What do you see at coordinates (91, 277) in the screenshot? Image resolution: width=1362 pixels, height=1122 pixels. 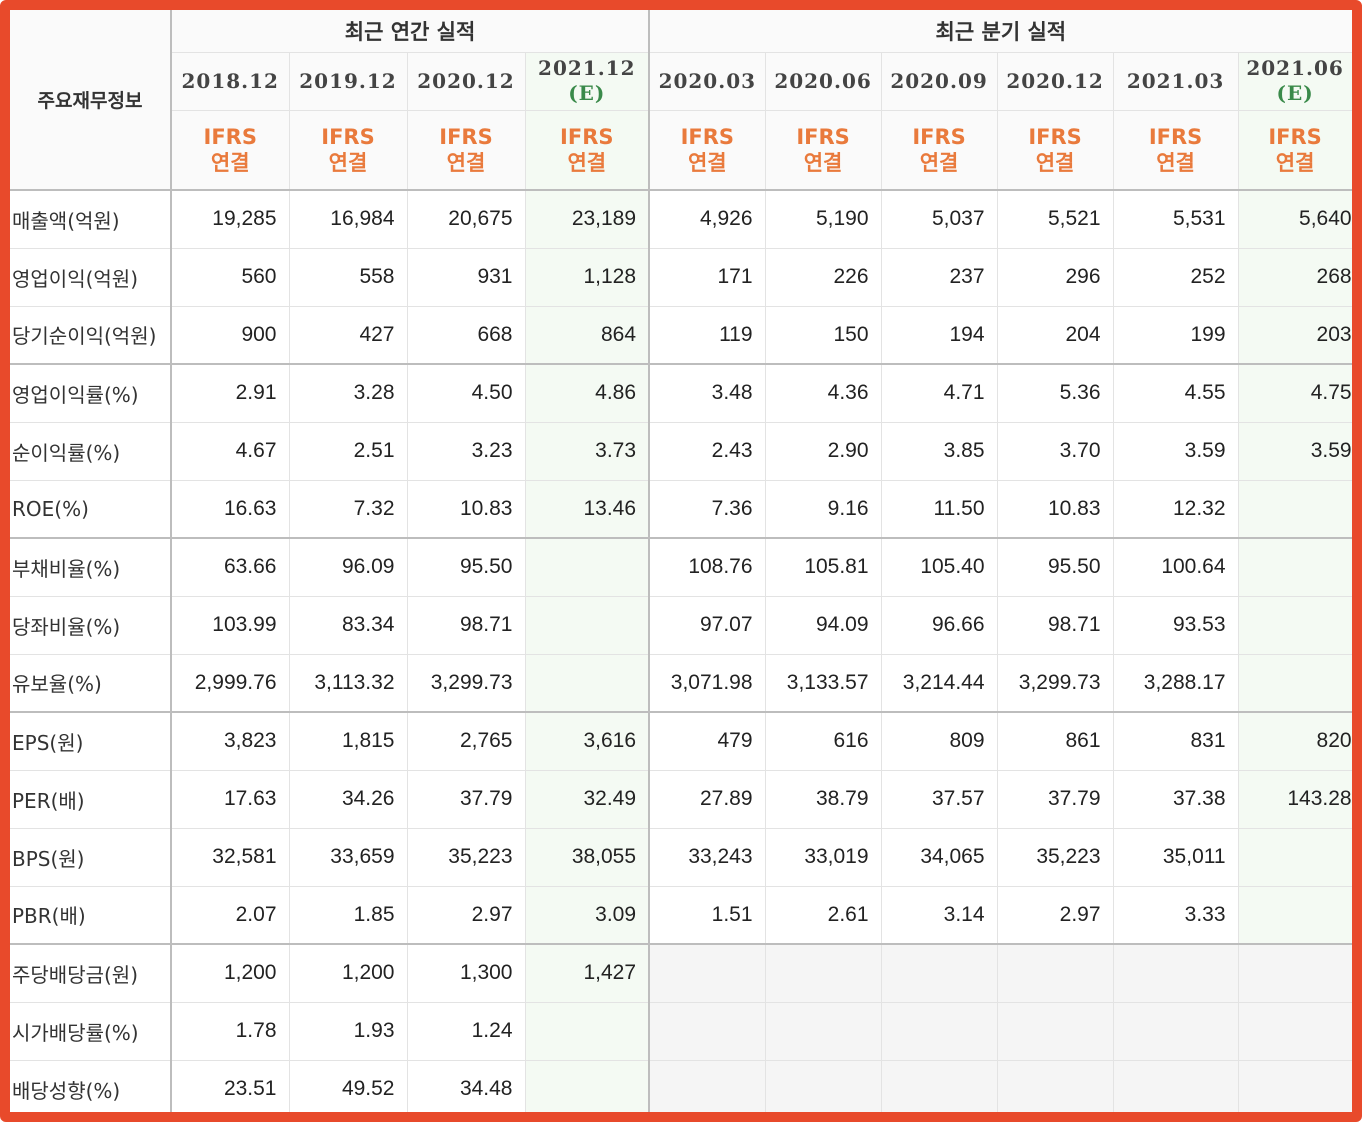 I see `row-label: 영업이익(억원)` at bounding box center [91, 277].